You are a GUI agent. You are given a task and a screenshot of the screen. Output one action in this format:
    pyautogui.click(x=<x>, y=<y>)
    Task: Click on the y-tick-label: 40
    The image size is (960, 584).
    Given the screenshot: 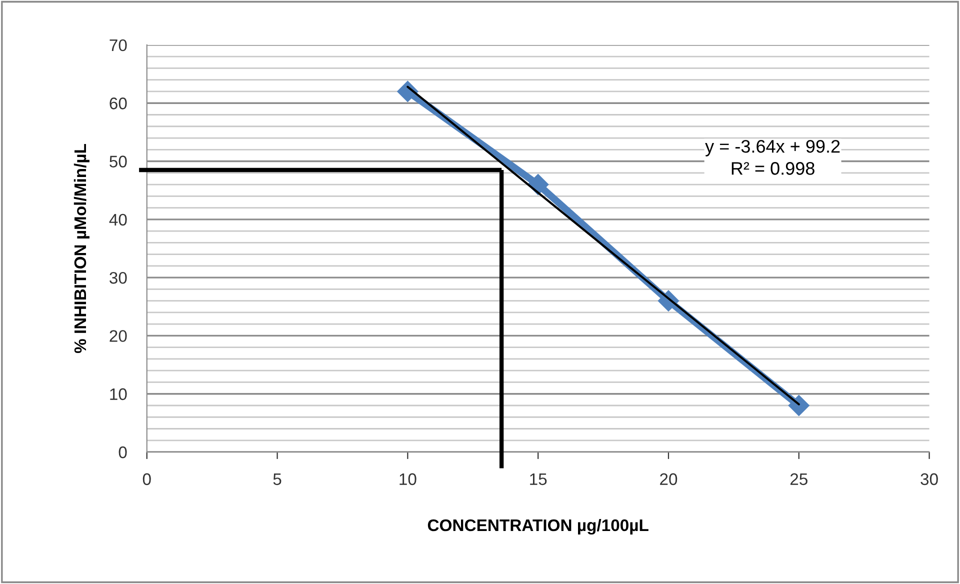 What is the action you would take?
    pyautogui.click(x=118, y=220)
    